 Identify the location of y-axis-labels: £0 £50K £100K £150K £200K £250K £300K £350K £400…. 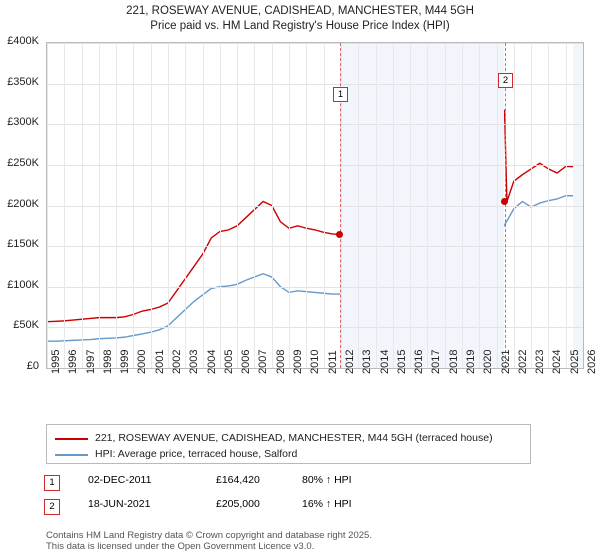
(21, 203).